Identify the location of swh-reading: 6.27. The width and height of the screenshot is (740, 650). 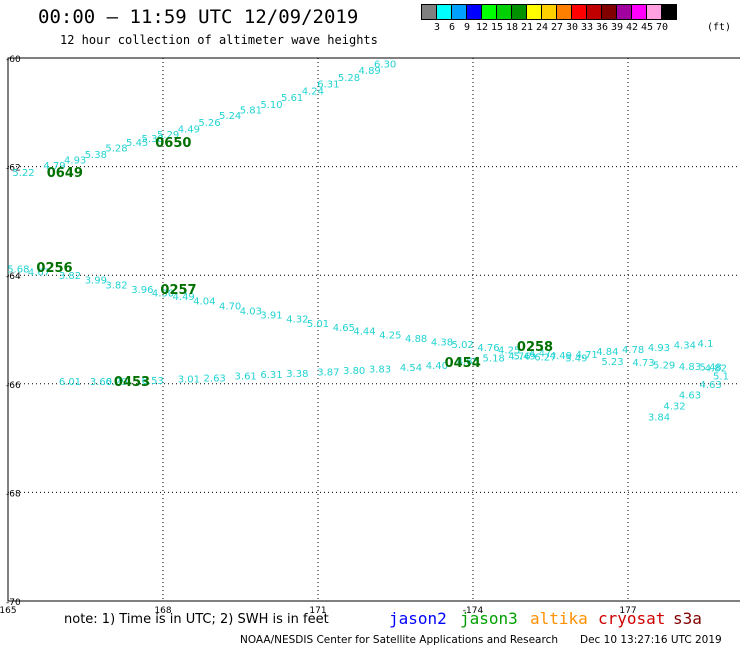
(545, 358).